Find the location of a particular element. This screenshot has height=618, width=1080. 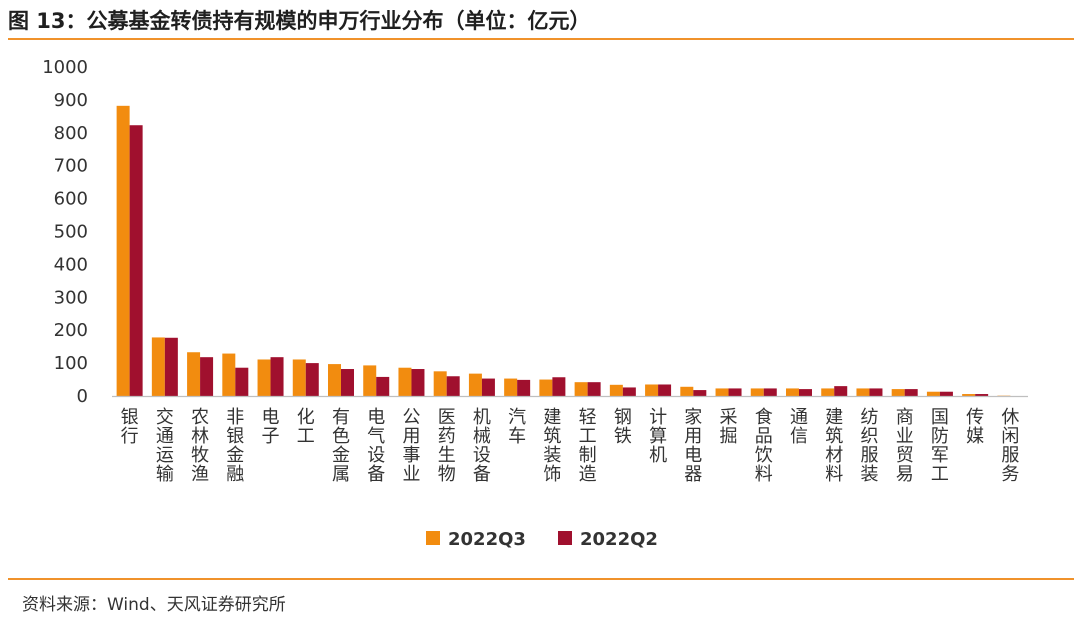

x-tick-label: 电气设备 is located at coordinates (376, 446).